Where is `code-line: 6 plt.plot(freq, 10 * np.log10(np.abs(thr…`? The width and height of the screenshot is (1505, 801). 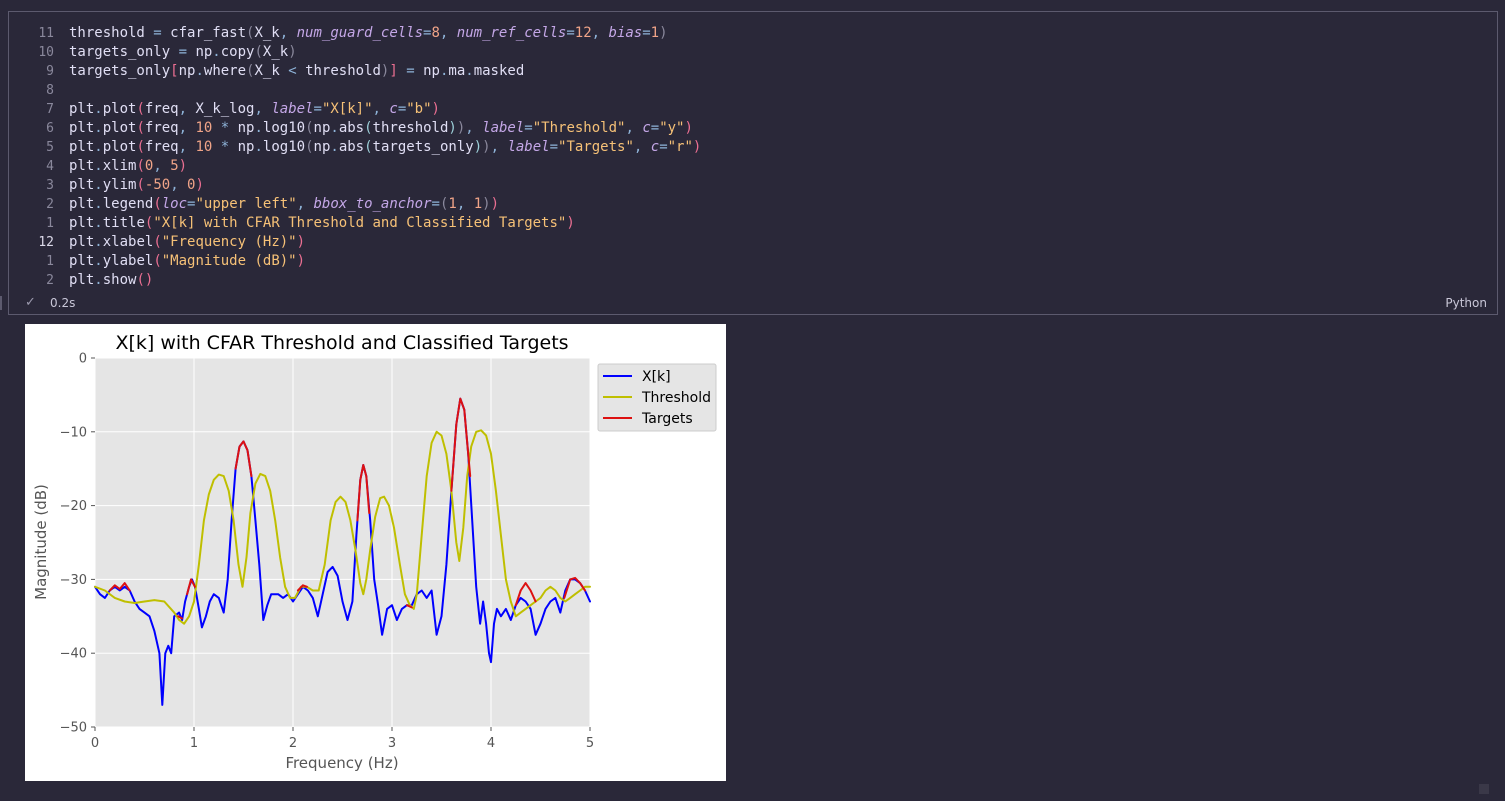
code-line: 6 plt.plot(freq, 10 * np.log10(np.abs(thr… is located at coordinates (753, 128).